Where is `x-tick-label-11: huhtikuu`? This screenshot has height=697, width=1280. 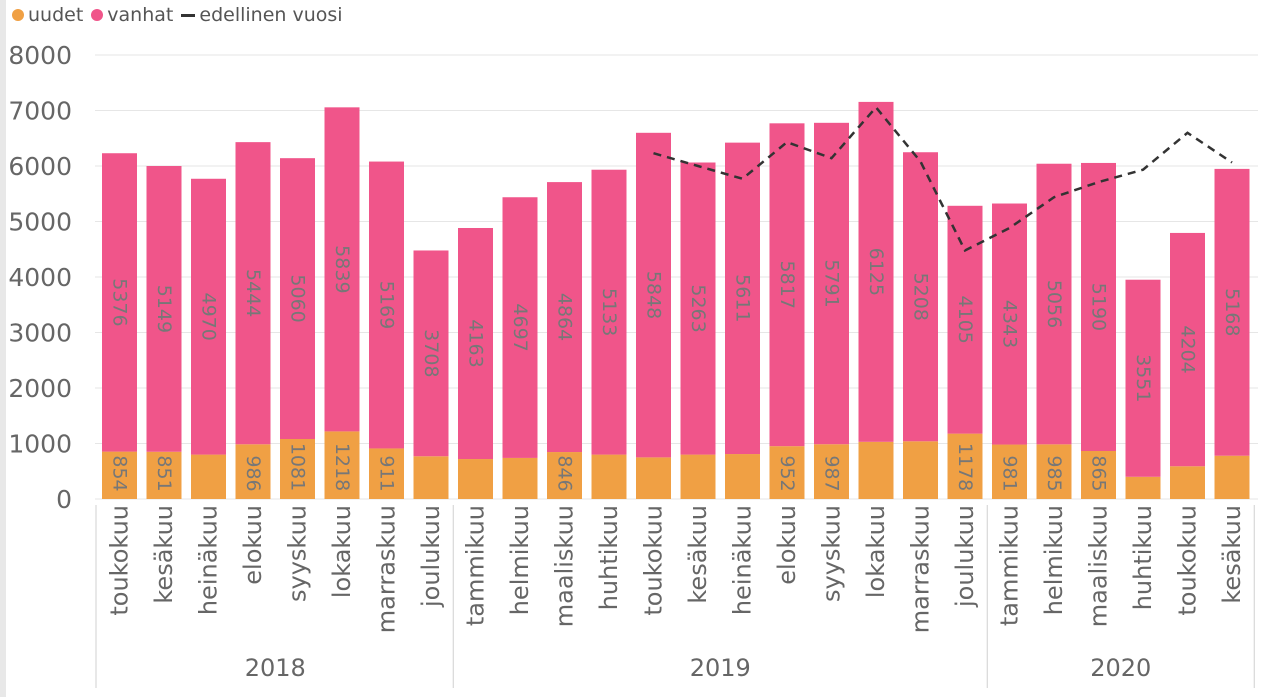
x-tick-label-11: huhtikuu is located at coordinates (609, 557).